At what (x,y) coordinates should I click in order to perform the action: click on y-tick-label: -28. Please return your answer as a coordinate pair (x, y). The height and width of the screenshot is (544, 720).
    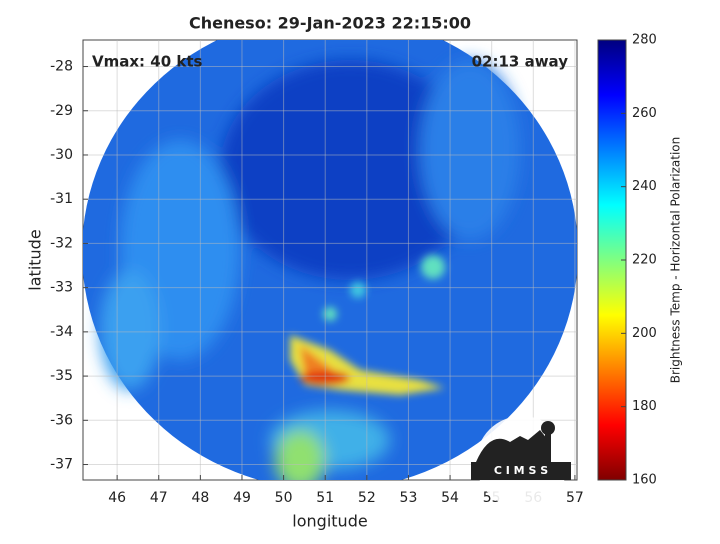
    Looking at the image, I should click on (61, 67).